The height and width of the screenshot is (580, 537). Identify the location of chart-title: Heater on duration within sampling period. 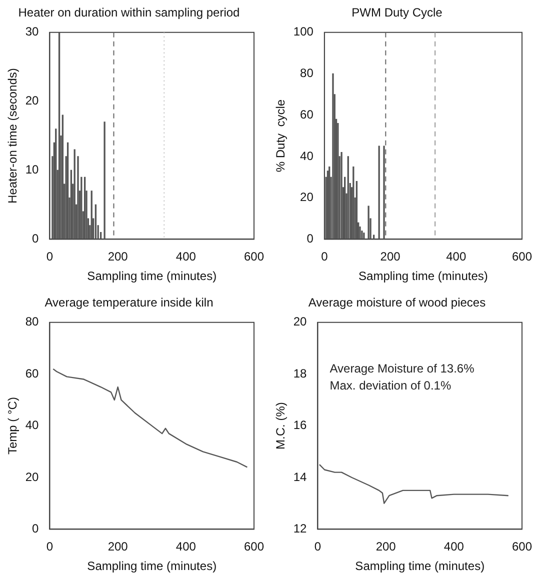
(129, 13).